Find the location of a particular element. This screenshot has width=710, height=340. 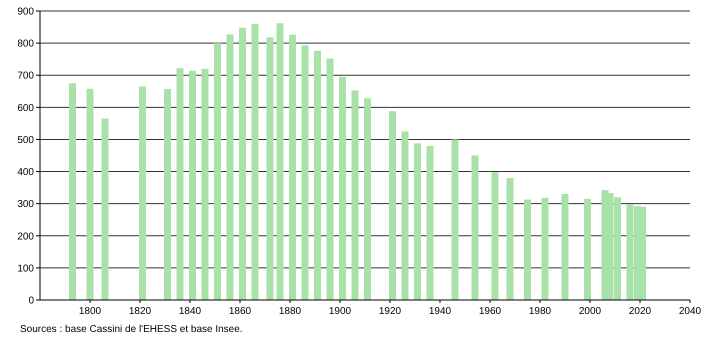

x-tick-label: 1860 is located at coordinates (240, 311).